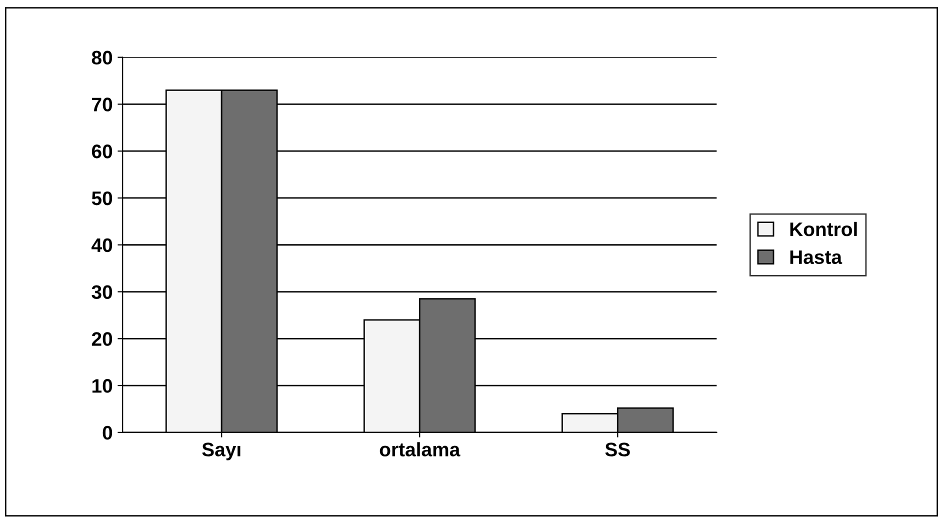  I want to click on y-tick-label: 20, so click(102, 339).